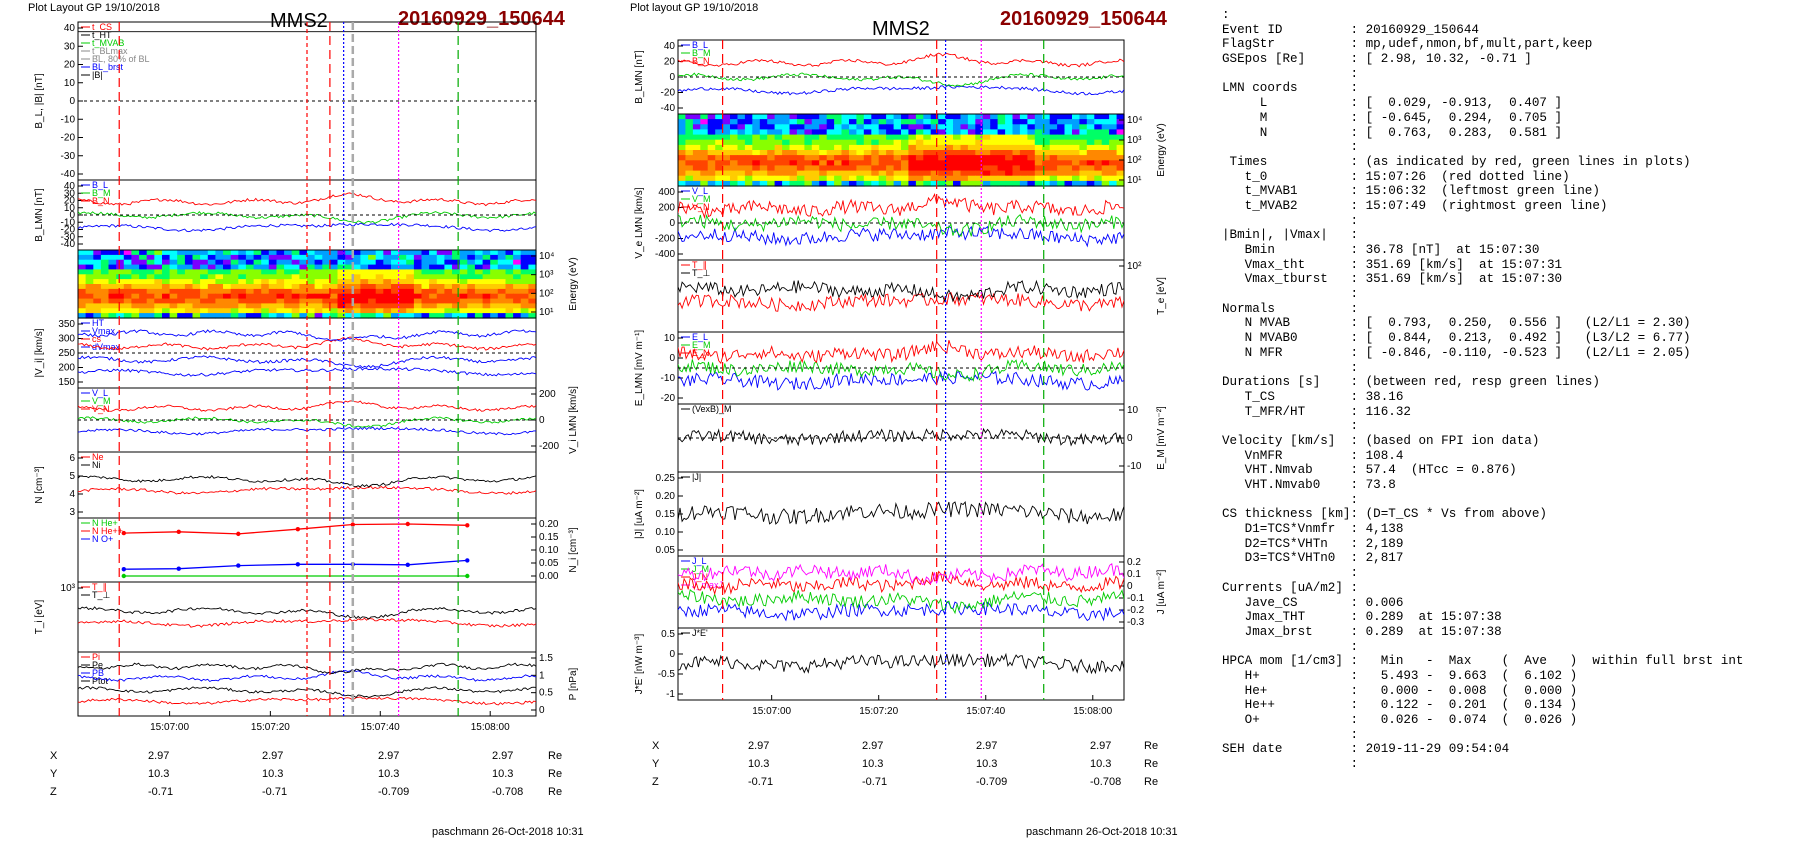  What do you see at coordinates (1392, 103) in the screenshot?
I see `info-line: L : [ 0.029, -0.913, 0.407 ]` at bounding box center [1392, 103].